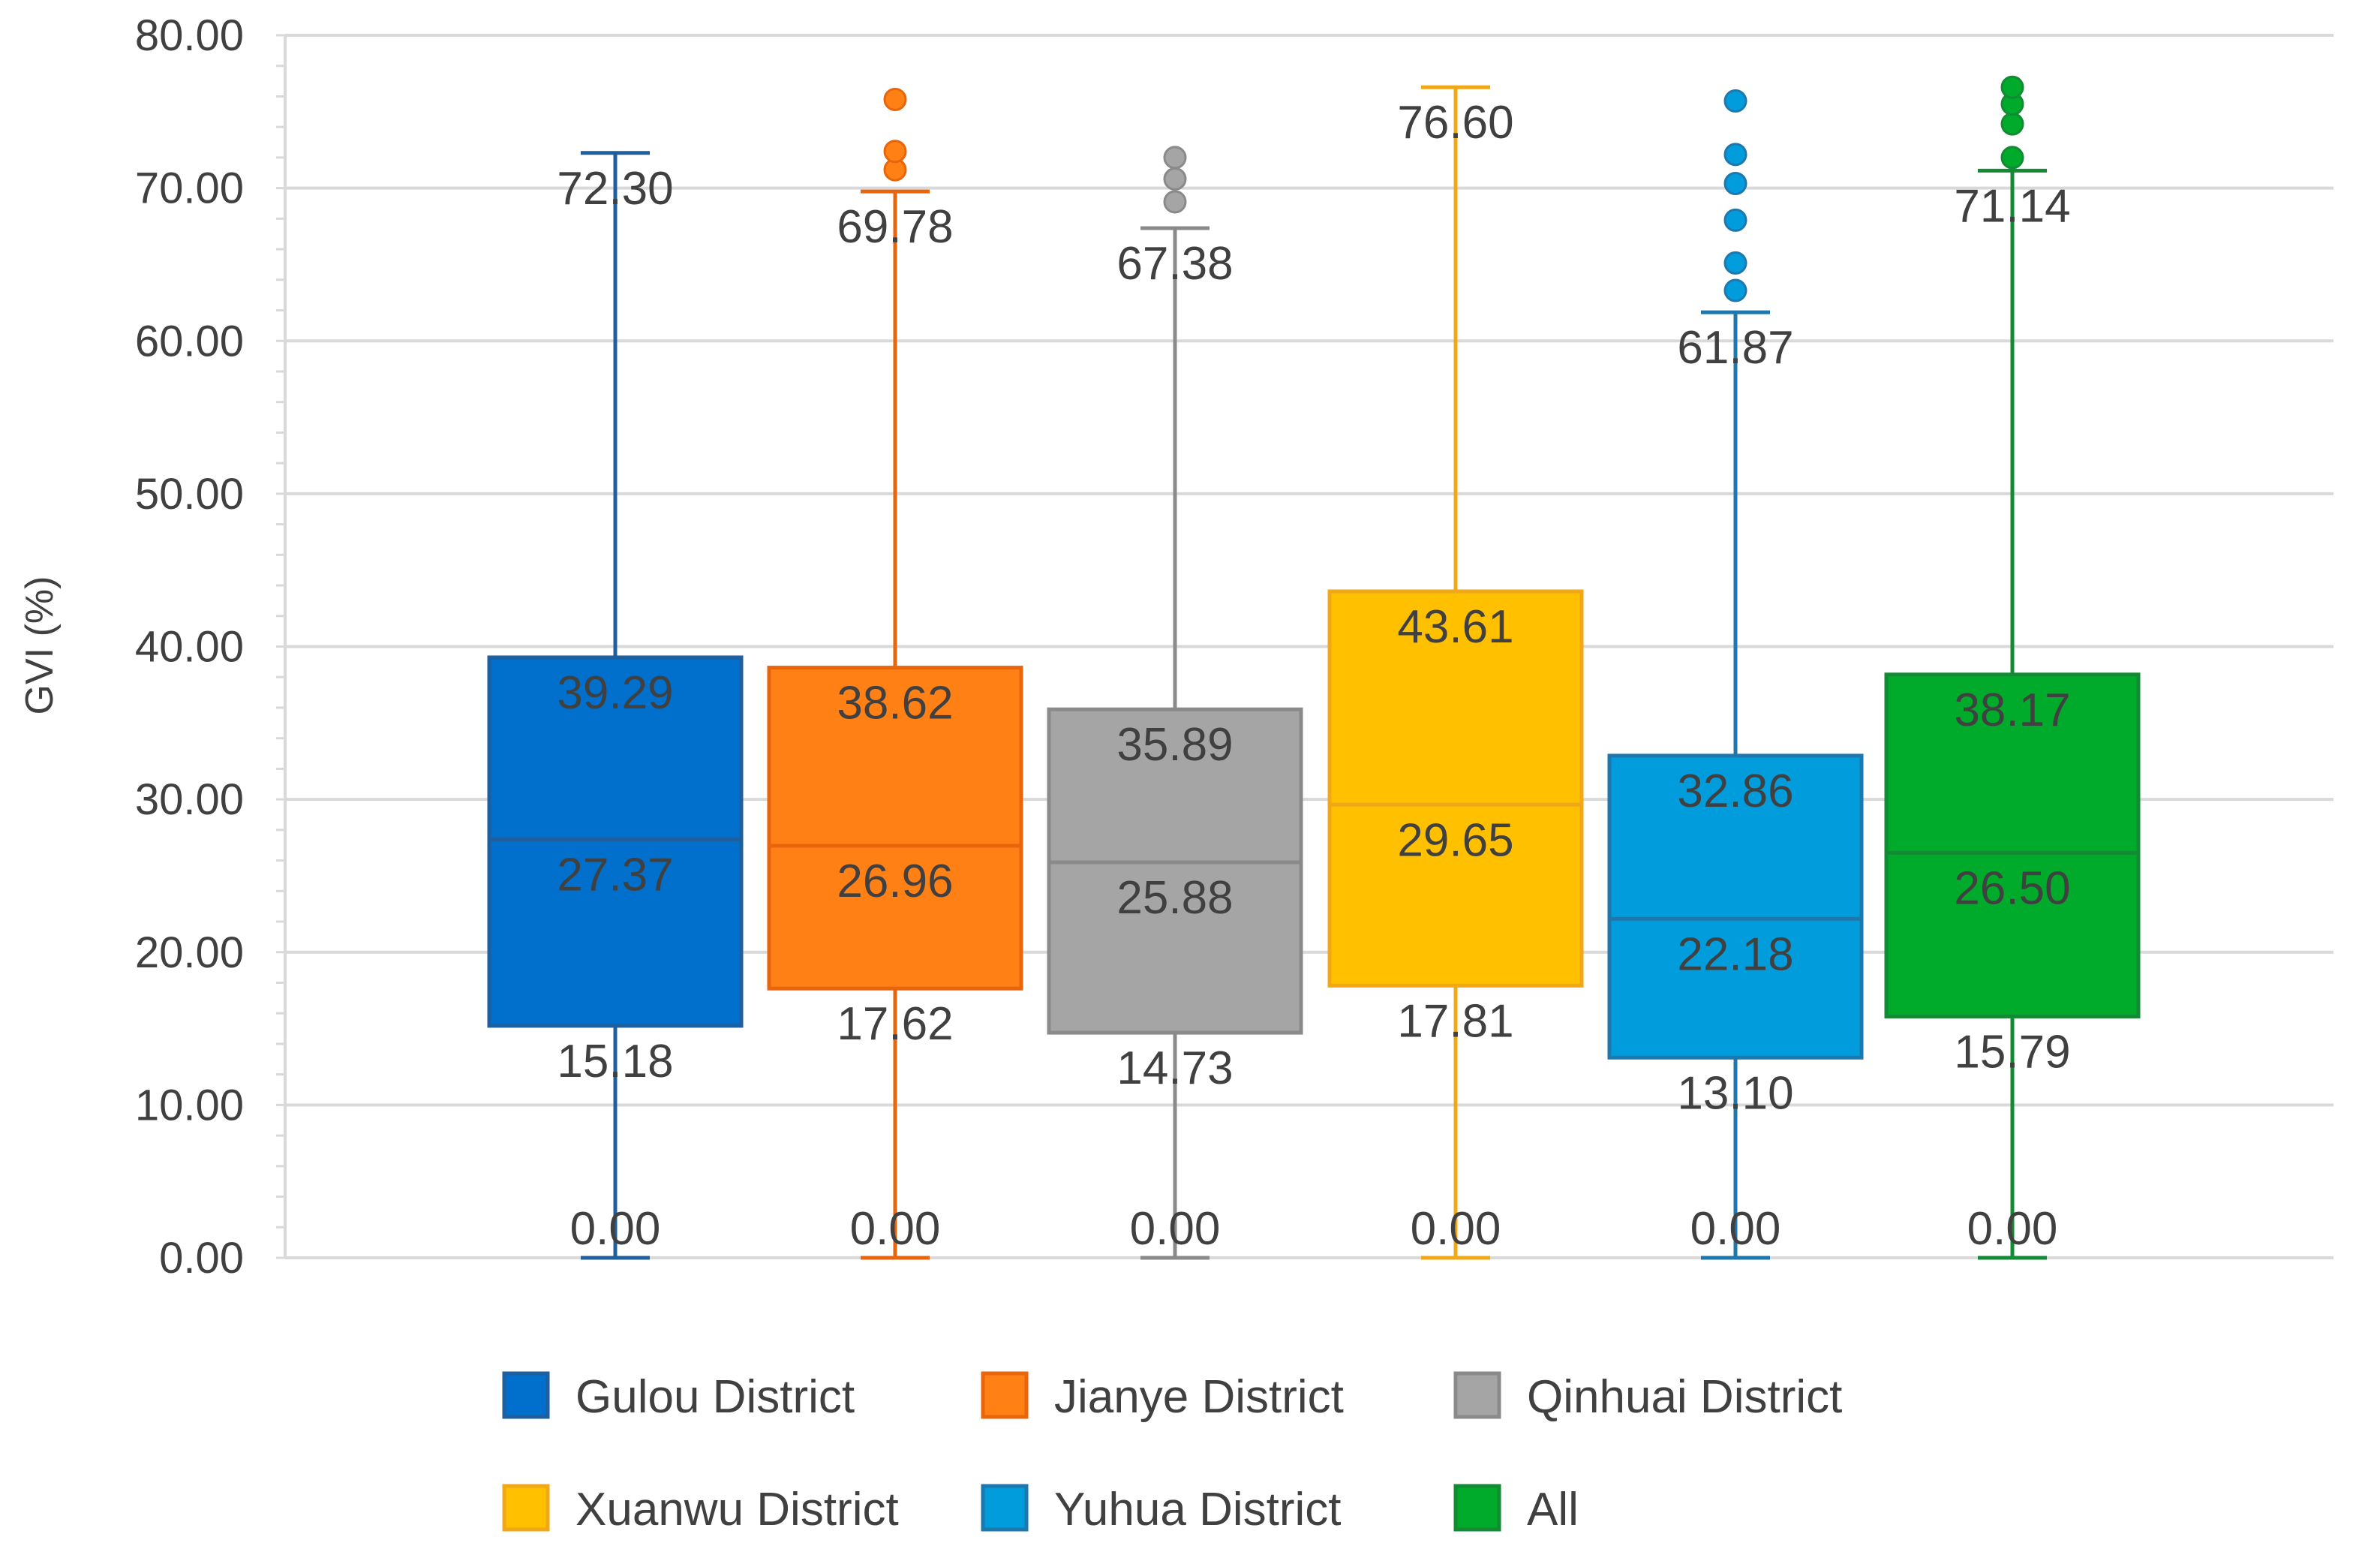 The width and height of the screenshot is (2380, 1552). I want to click on legend-item: Jianye District, so click(1162, 1397).